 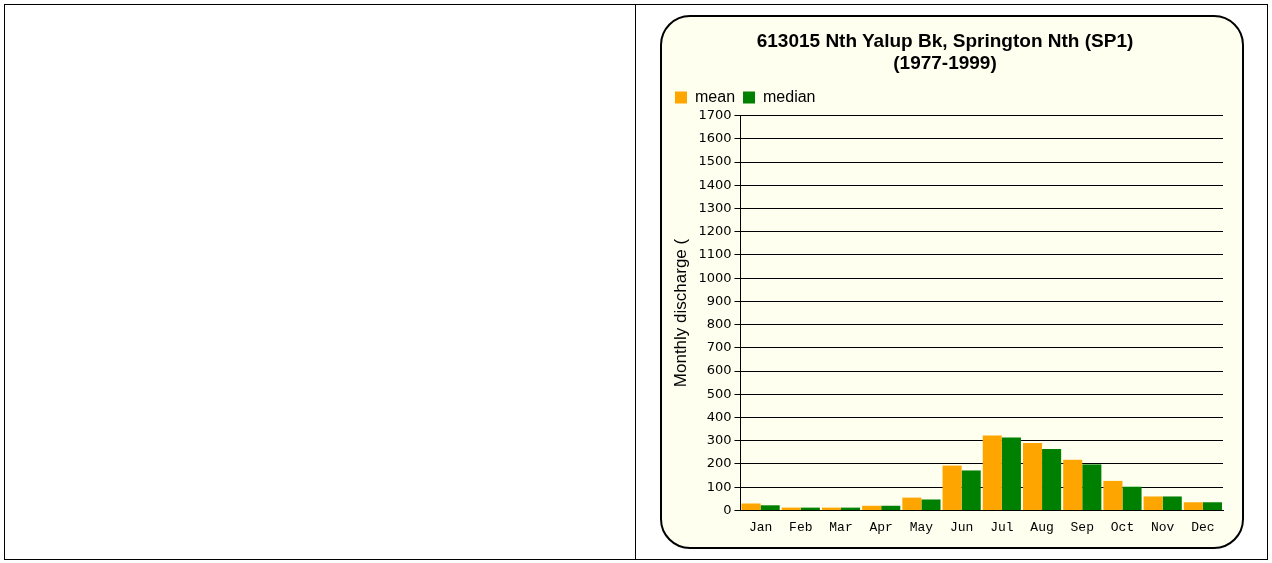 What do you see at coordinates (1203, 527) in the screenshot?
I see `x-tick-label: Dec` at bounding box center [1203, 527].